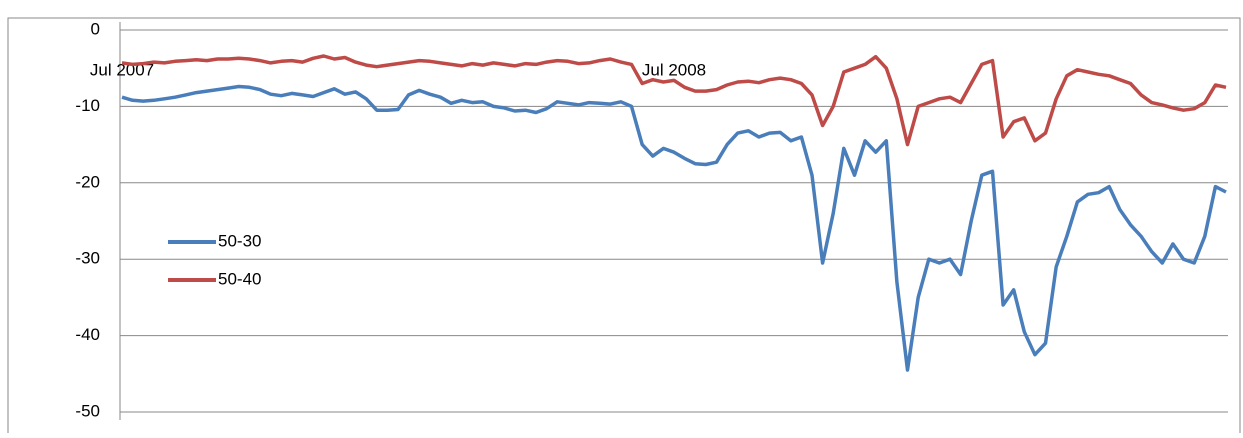 This screenshot has width=1243, height=438. I want to click on y-tick-label: -50, so click(87, 410).